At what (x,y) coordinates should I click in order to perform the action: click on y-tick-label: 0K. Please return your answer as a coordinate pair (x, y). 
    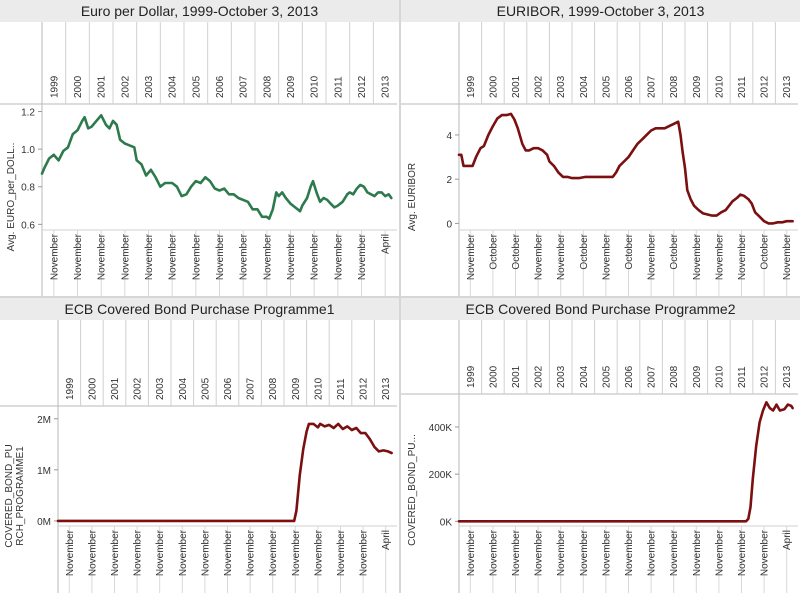
    Looking at the image, I should click on (446, 522).